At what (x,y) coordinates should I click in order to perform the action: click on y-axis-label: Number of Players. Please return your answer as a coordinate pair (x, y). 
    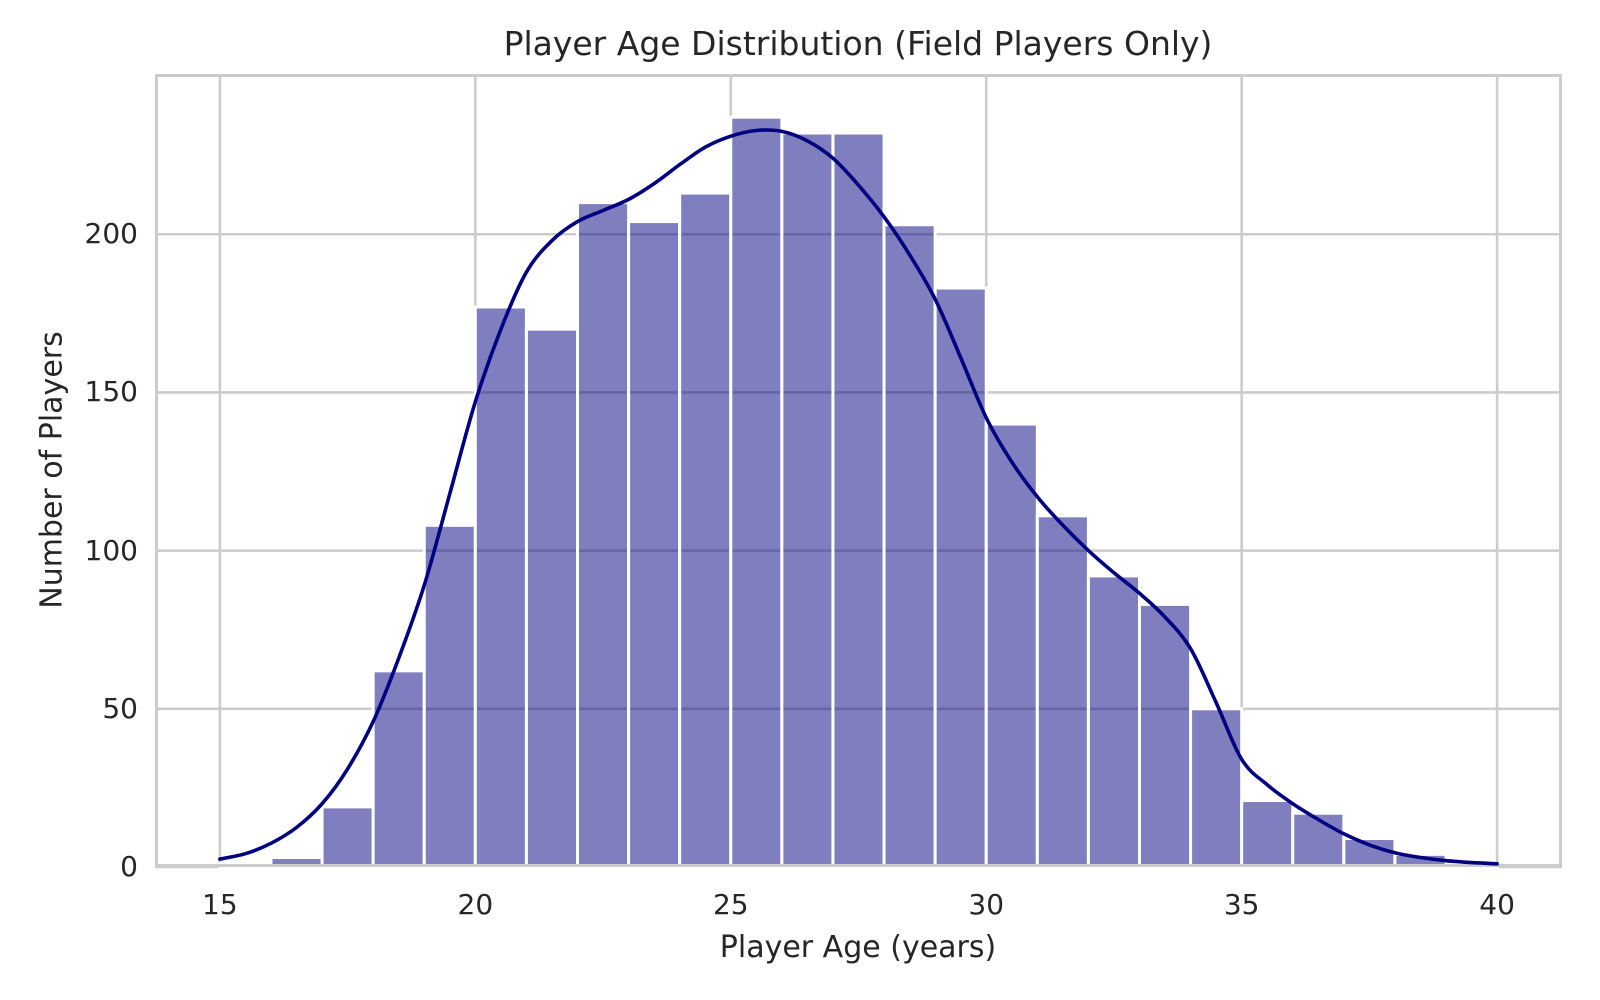
    Looking at the image, I should click on (52, 470).